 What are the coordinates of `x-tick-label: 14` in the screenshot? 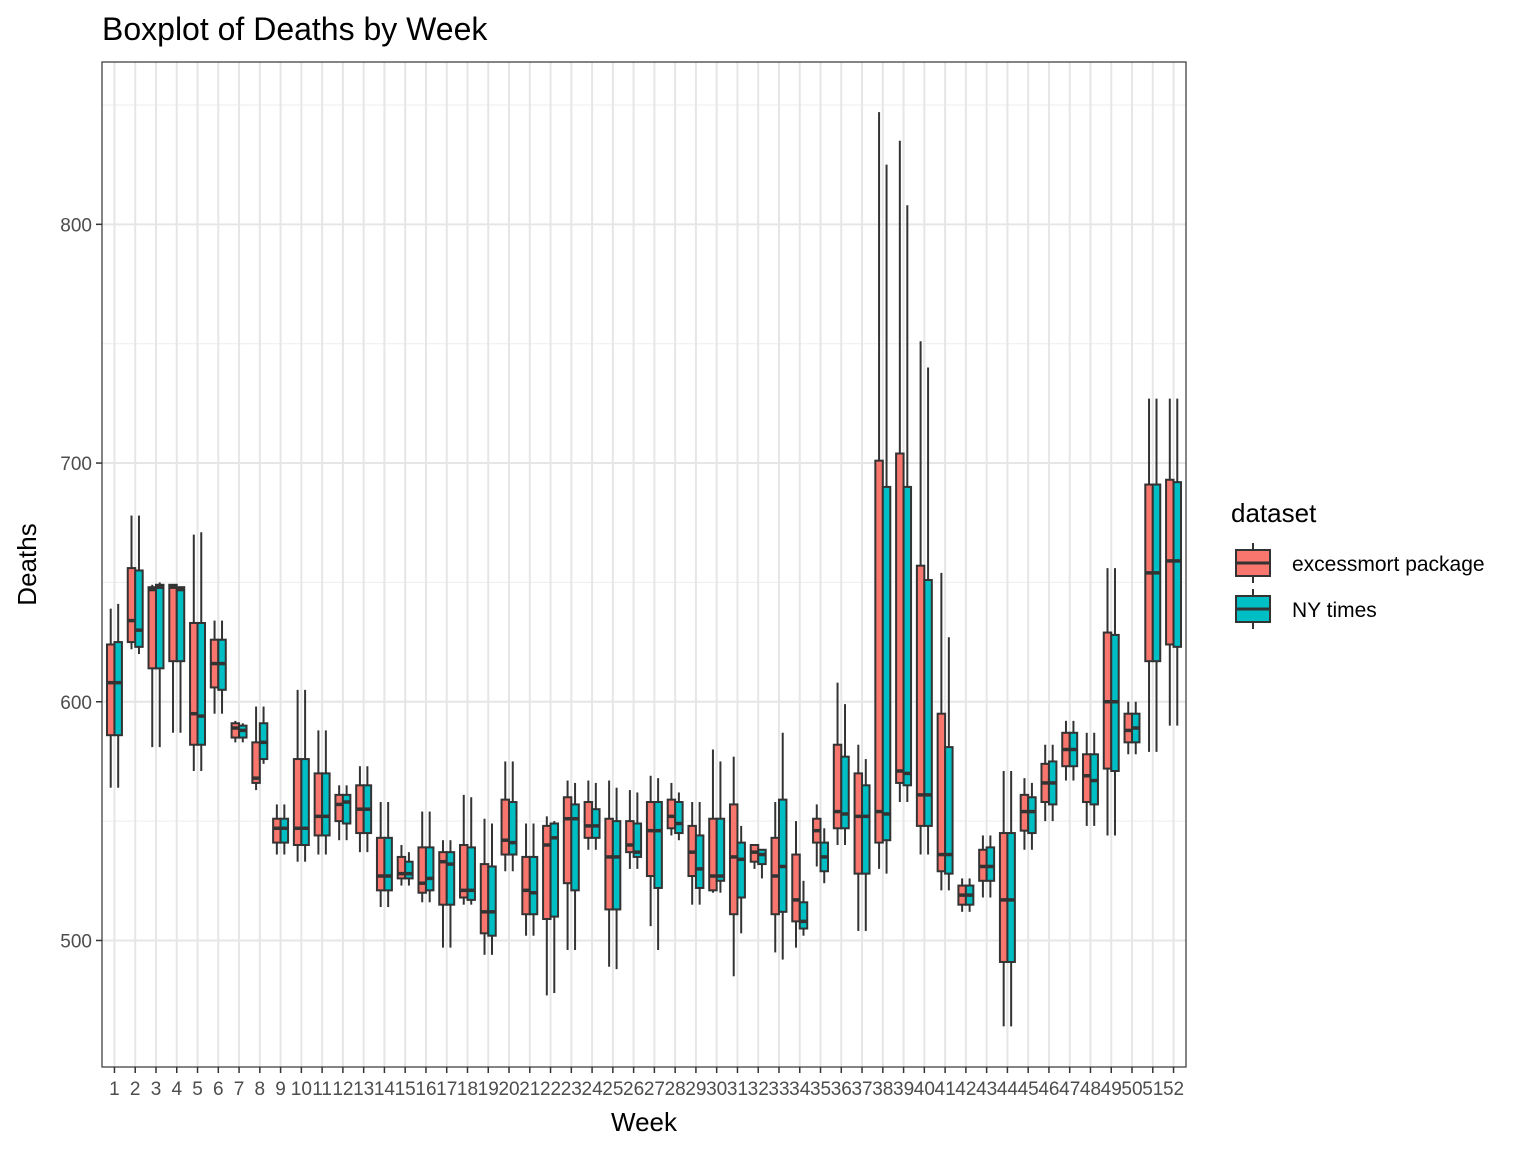 It's located at (385, 1089).